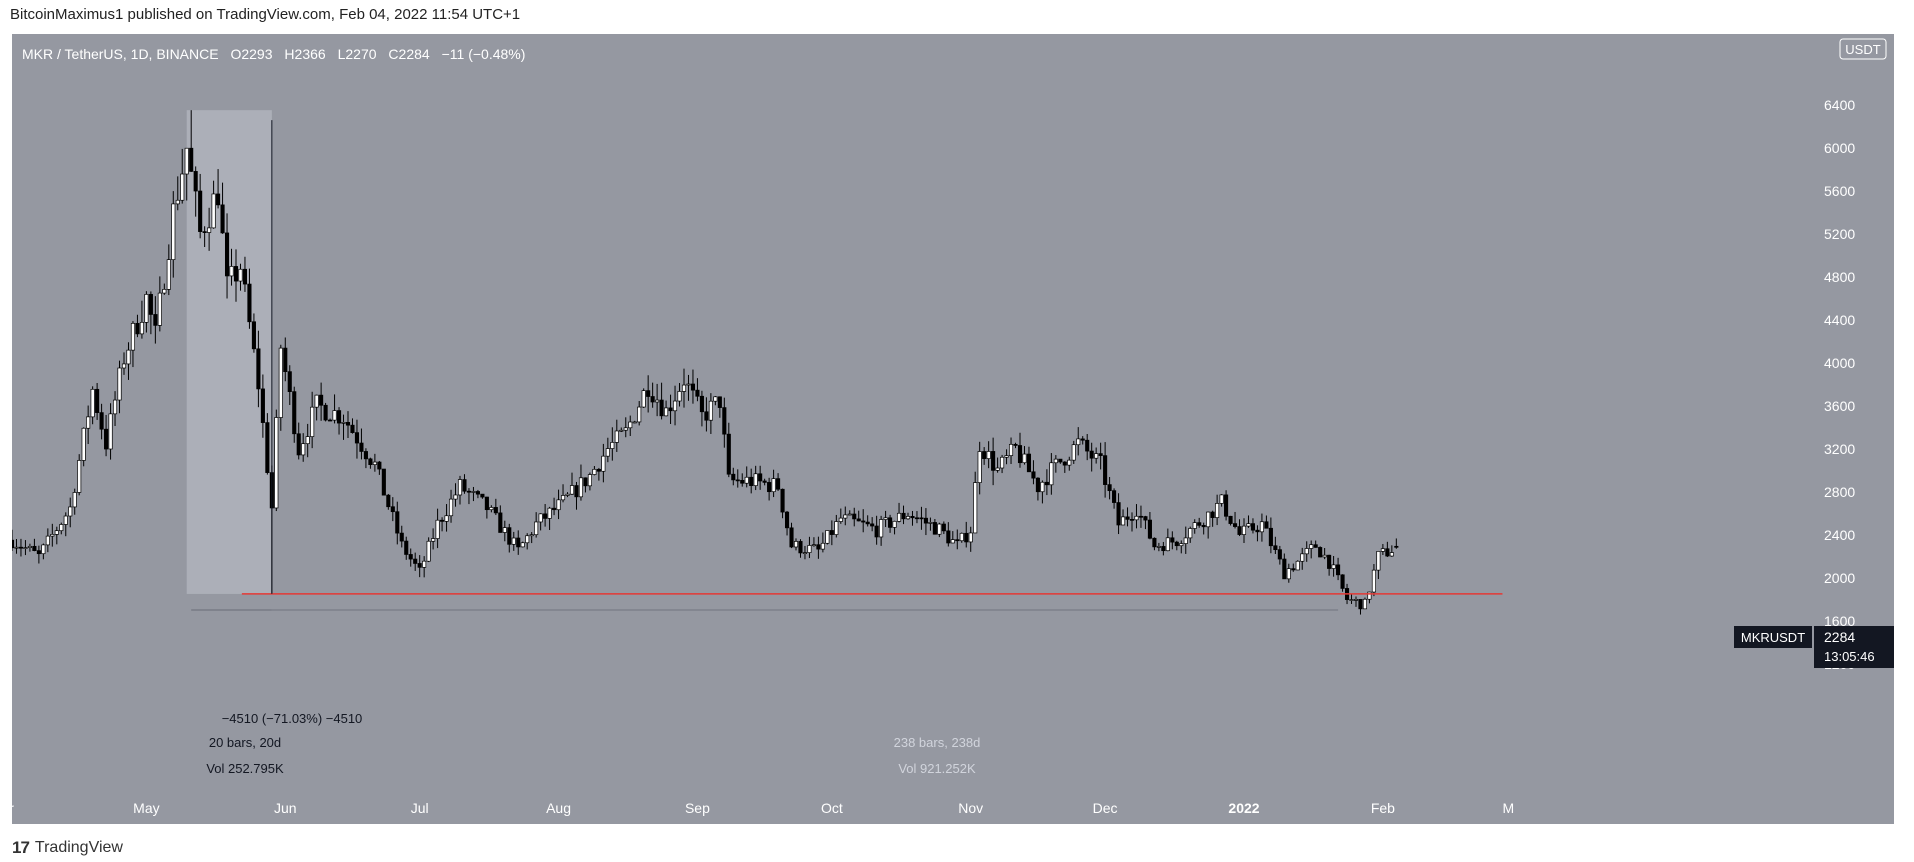 This screenshot has width=1914, height=862. Describe the element at coordinates (1839, 449) in the screenshot. I see `y-tick-label: 3200` at that location.